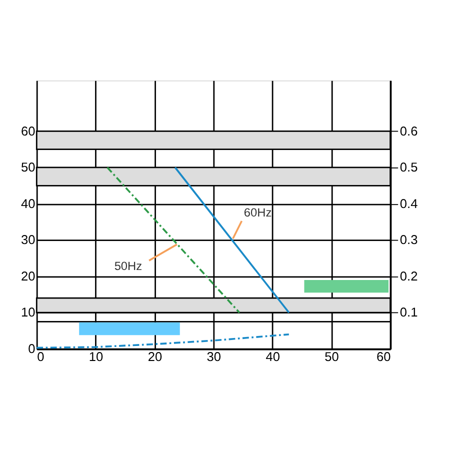 Image resolution: width=459 pixels, height=459 pixels. Describe the element at coordinates (331, 356) in the screenshot. I see `x-tick-label: 50` at that location.